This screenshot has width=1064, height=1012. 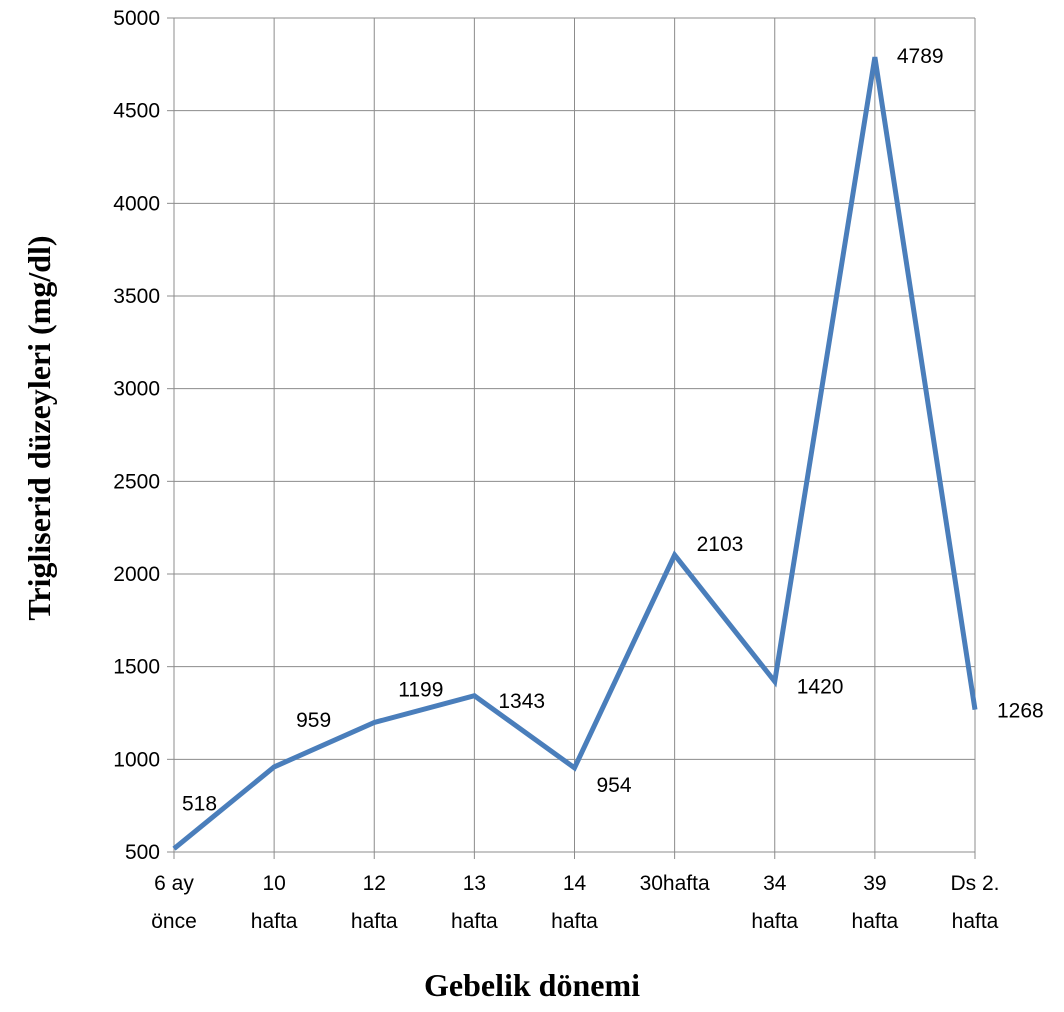 I want to click on data-label: 2103, so click(x=720, y=544).